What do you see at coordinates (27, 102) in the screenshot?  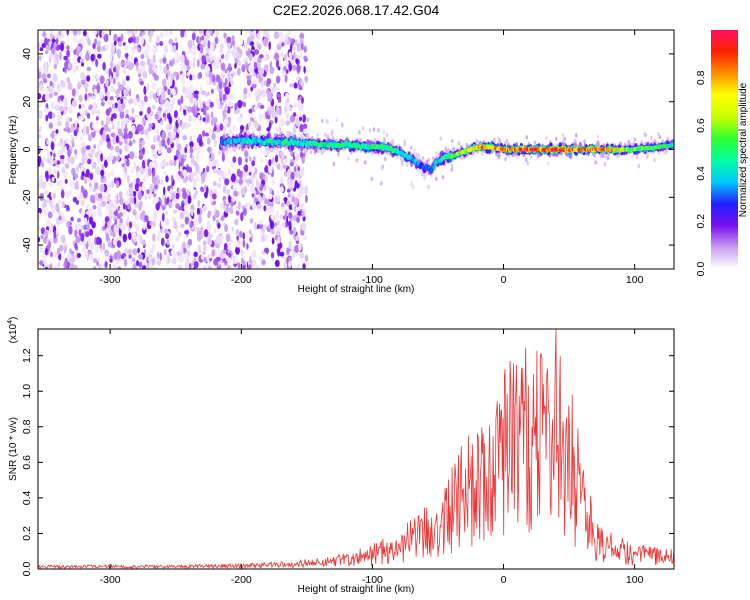 I see `spectrogram-y-tick-label: 20` at bounding box center [27, 102].